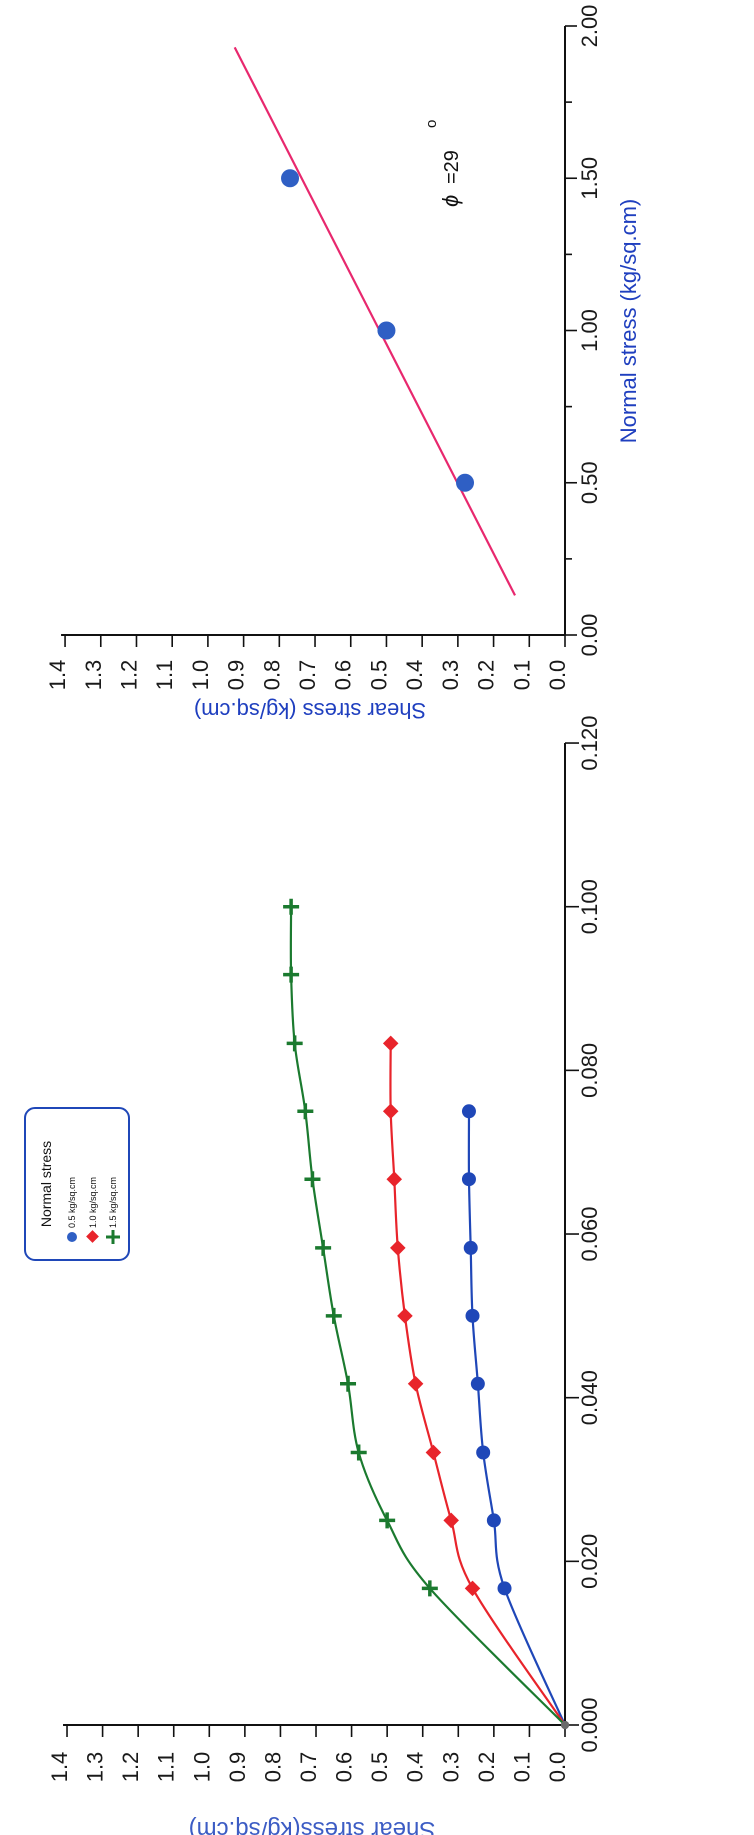  Describe the element at coordinates (486, 675) in the screenshot. I see `chart2-y-tick-label: 0.2` at that location.